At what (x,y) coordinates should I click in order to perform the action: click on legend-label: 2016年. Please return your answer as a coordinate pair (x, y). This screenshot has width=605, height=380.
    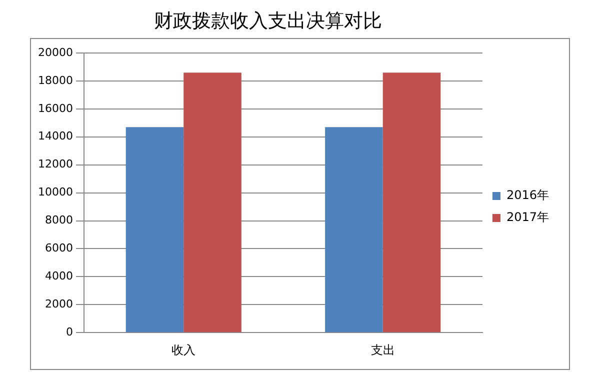
    Looking at the image, I should click on (528, 195).